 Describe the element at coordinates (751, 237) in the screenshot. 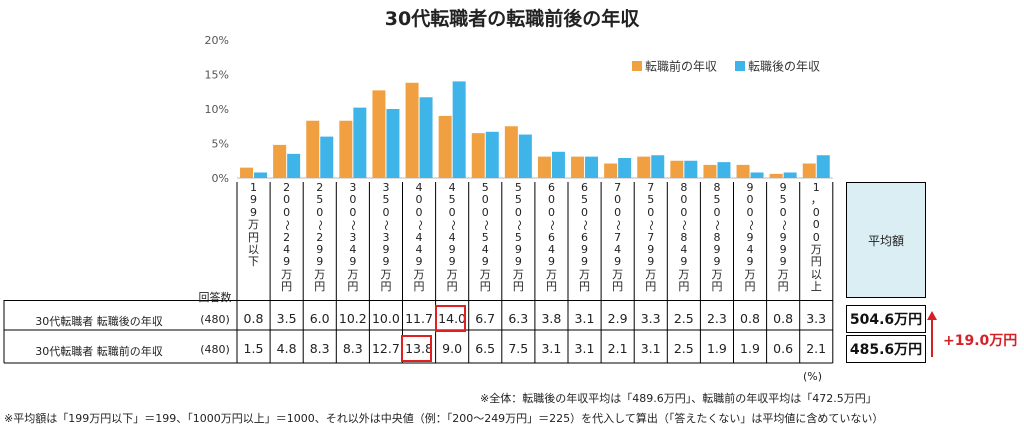

I see `category-label: 9 0 0 〜 9 4 9 万円` at that location.